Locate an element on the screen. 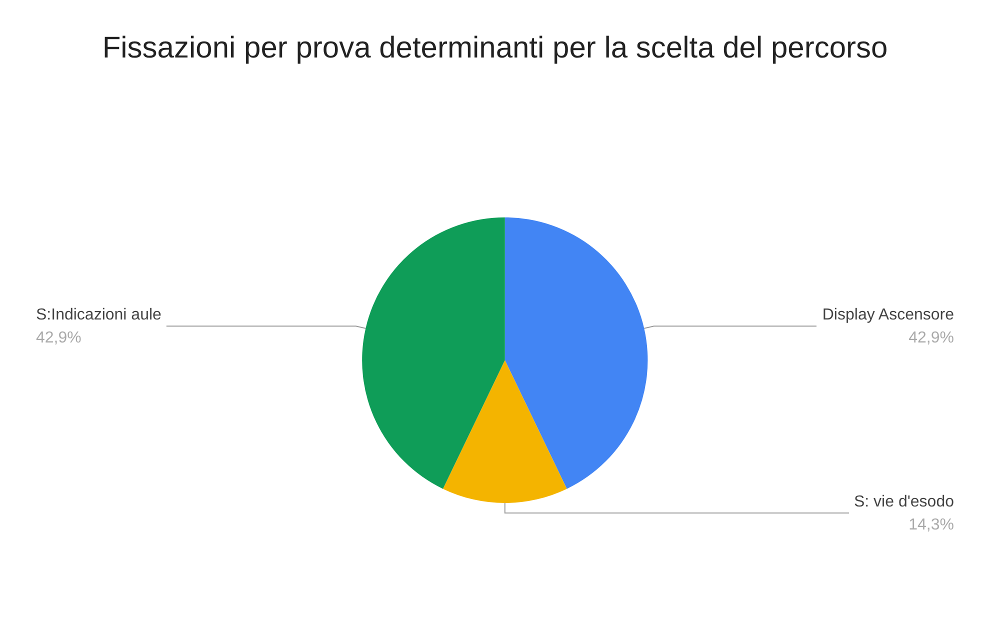 The height and width of the screenshot is (621, 990). slice-label: S: vie d'esodo is located at coordinates (904, 502).